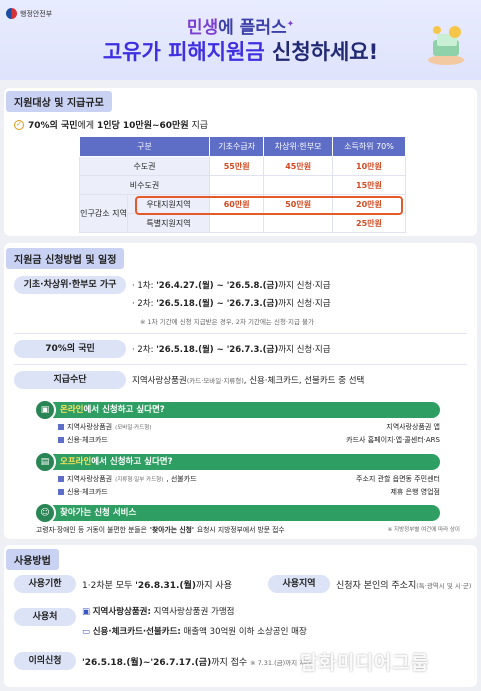 This screenshot has height=691, width=481. What do you see at coordinates (446, 45) in the screenshot?
I see `money-hand-illustration-icon` at bounding box center [446, 45].